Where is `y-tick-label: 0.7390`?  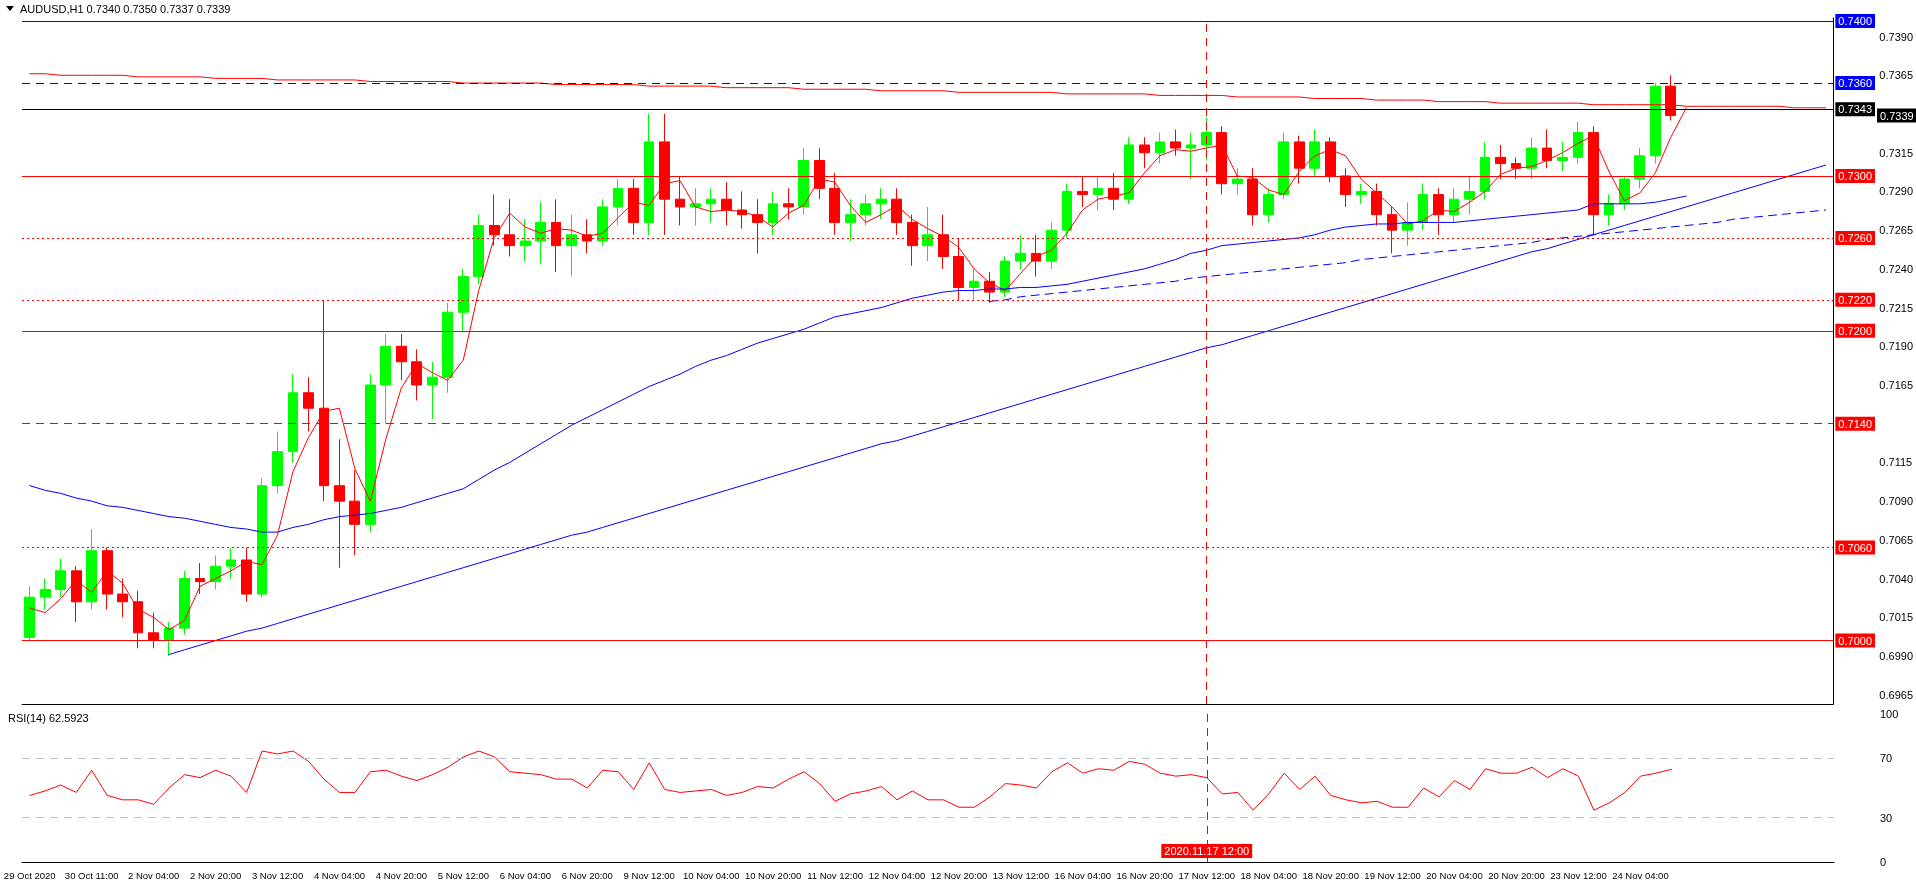 y-tick-label: 0.7390 is located at coordinates (1896, 36).